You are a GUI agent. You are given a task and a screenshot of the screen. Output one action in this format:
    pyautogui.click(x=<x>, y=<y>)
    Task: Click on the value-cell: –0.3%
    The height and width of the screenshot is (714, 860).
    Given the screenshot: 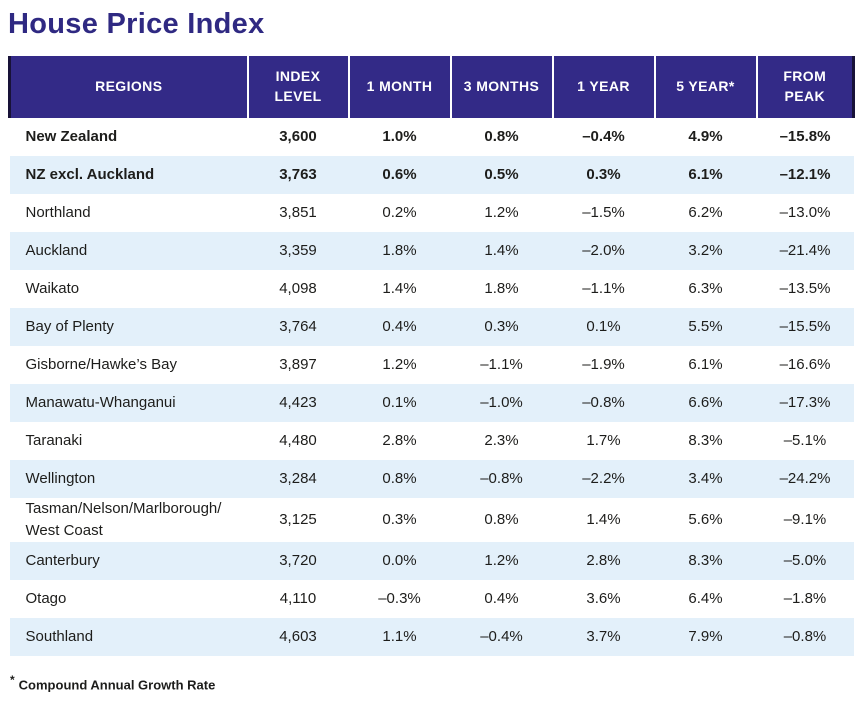 What is the action you would take?
    pyautogui.click(x=399, y=598)
    